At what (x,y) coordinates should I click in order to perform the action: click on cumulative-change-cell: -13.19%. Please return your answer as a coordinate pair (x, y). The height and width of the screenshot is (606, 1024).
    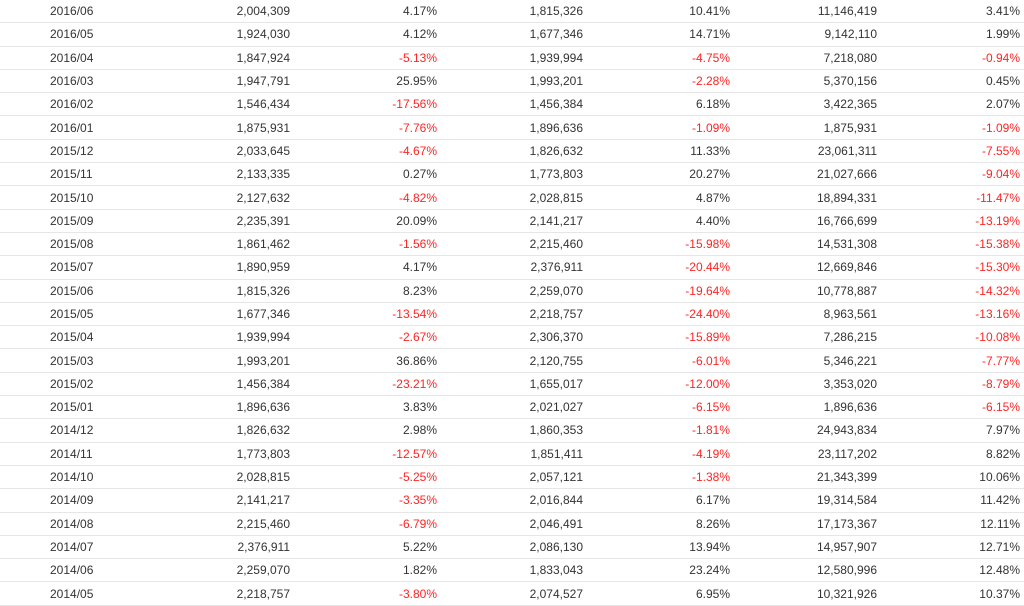
    Looking at the image, I should click on (950, 221).